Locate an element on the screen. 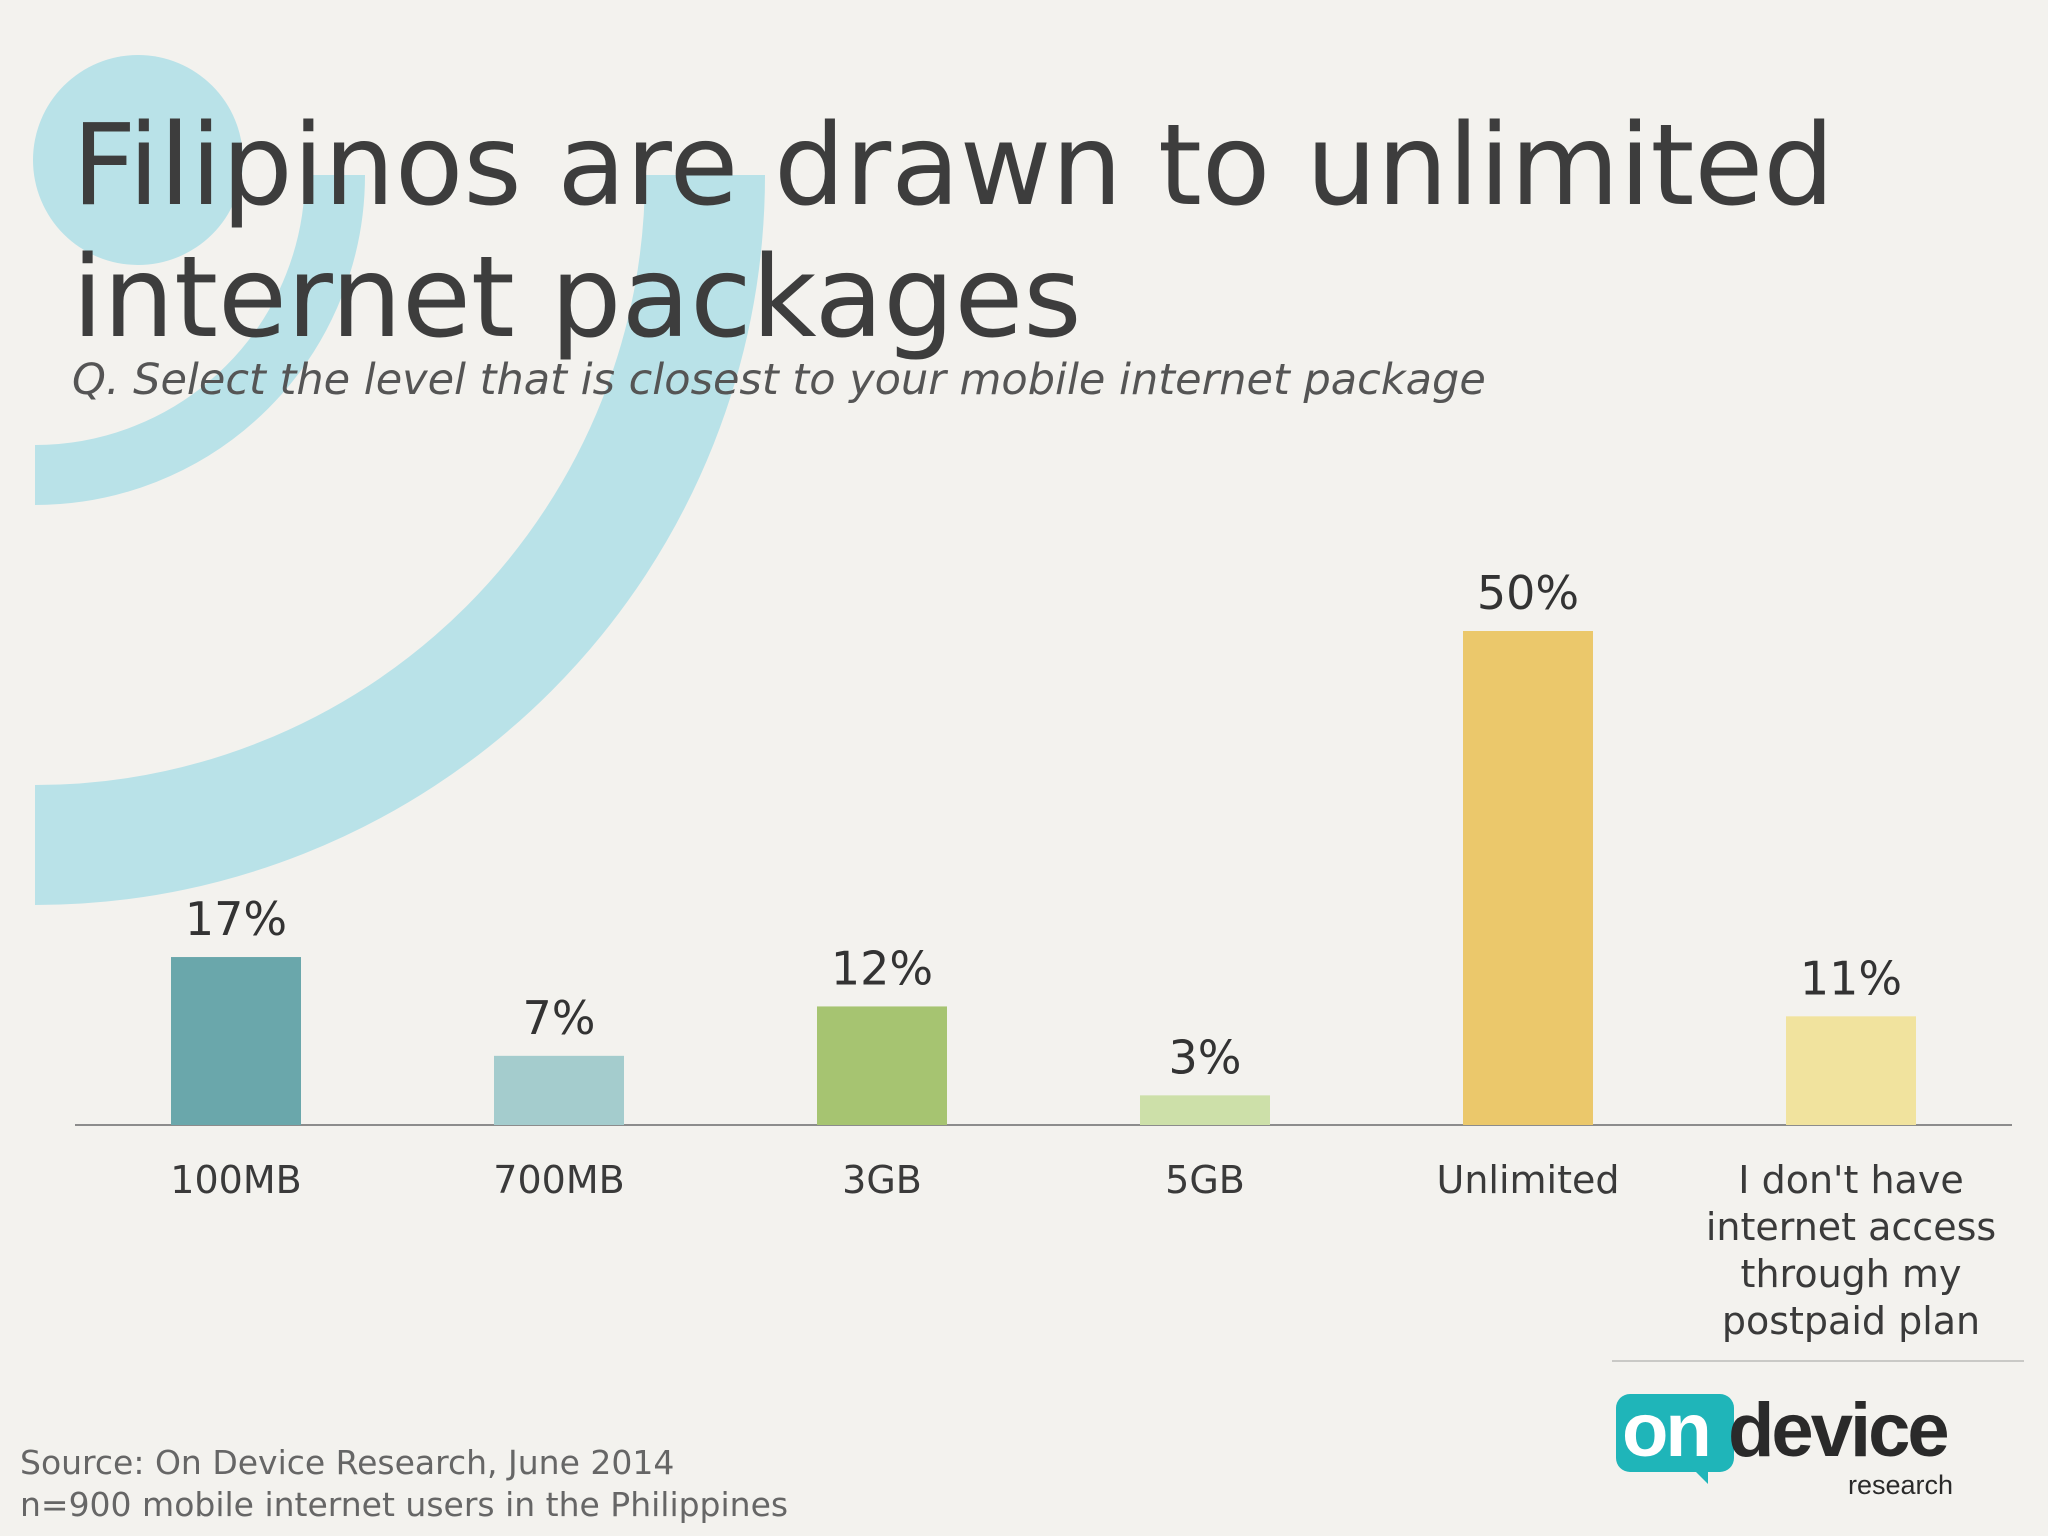 Image resolution: width=2048 pixels, height=1536 pixels. category-label: 5GB is located at coordinates (1205, 1180).